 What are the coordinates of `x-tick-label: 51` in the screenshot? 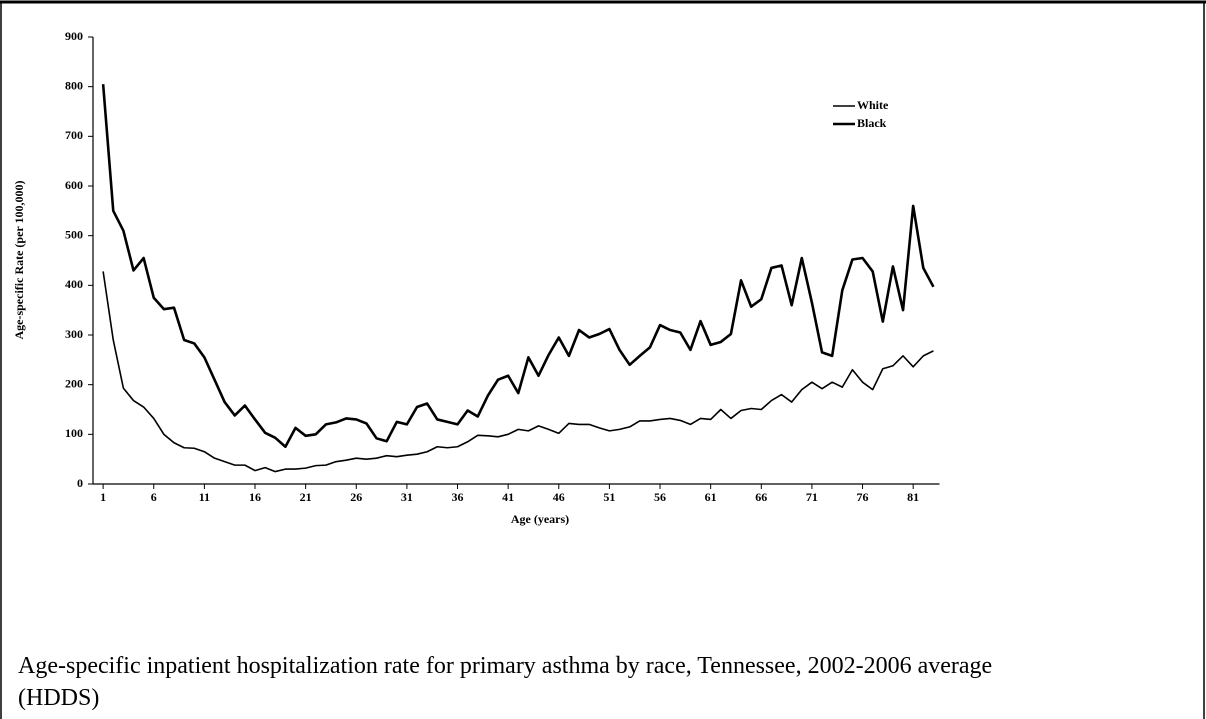 It's located at (609, 497).